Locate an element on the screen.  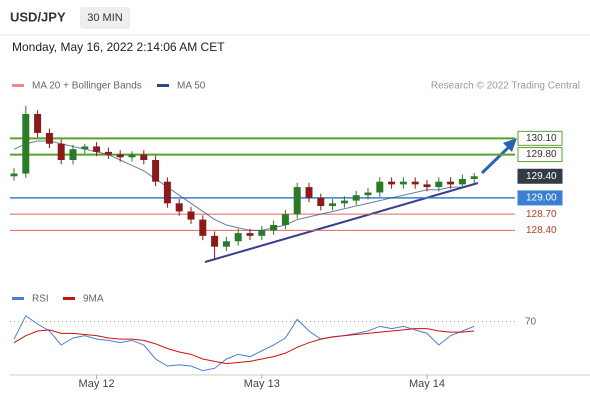
level-label: 129.00 is located at coordinates (541, 198).